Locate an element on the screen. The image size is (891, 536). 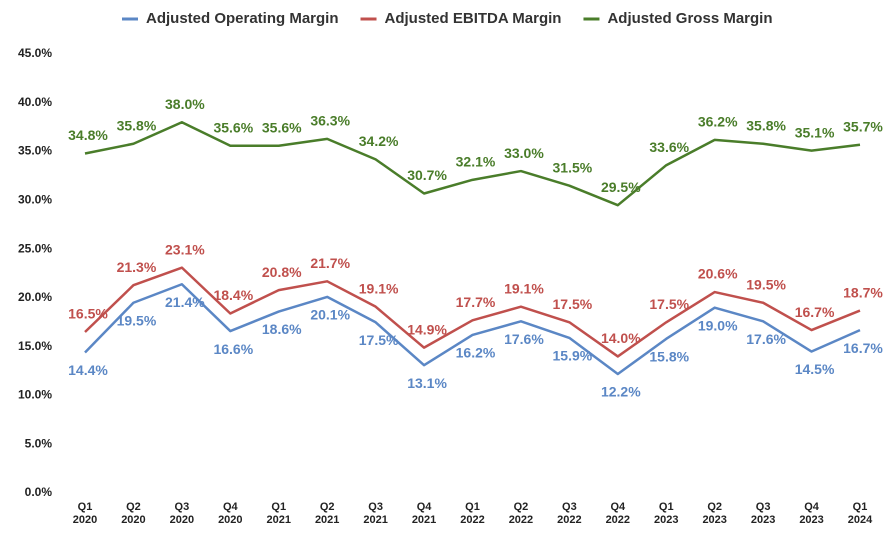
data-label: 35.1% is located at coordinates (815, 132).